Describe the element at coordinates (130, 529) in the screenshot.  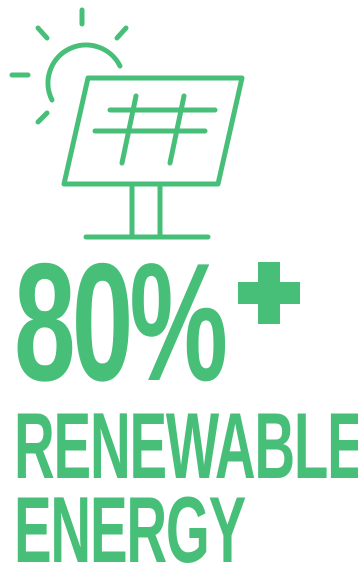
I see `label-line-2: ENERGY` at that location.